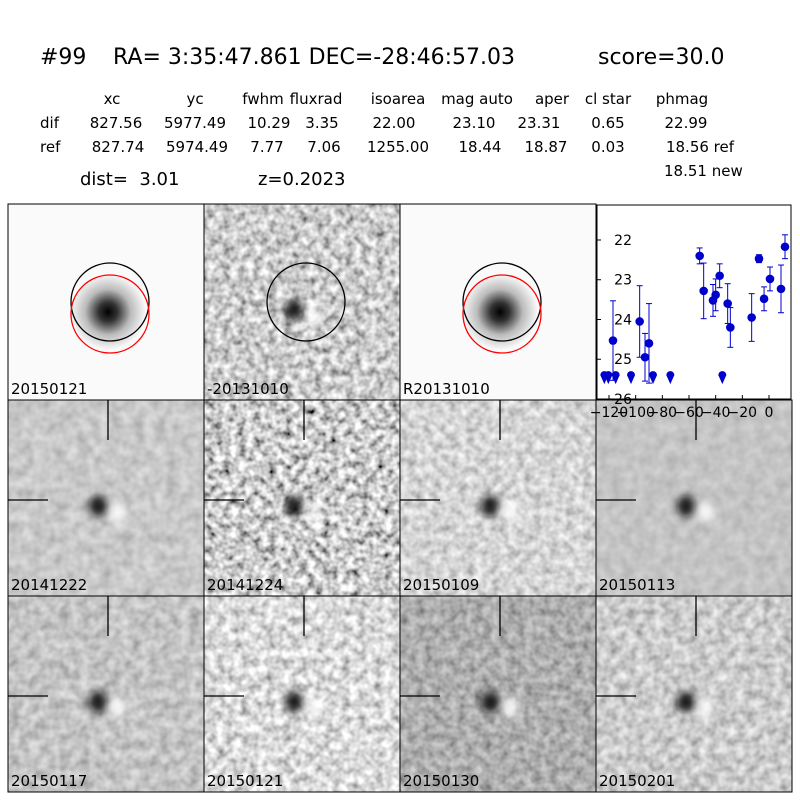 Image resolution: width=800 pixels, height=800 pixels. I want to click on table-cell: 5977.49, so click(195, 123).